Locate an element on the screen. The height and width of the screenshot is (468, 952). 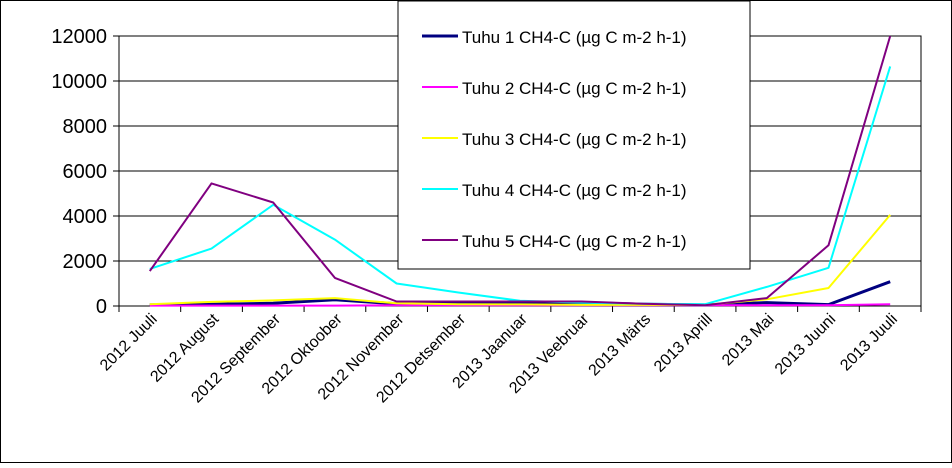
y-tick-label: 8000 is located at coordinates (85, 127).